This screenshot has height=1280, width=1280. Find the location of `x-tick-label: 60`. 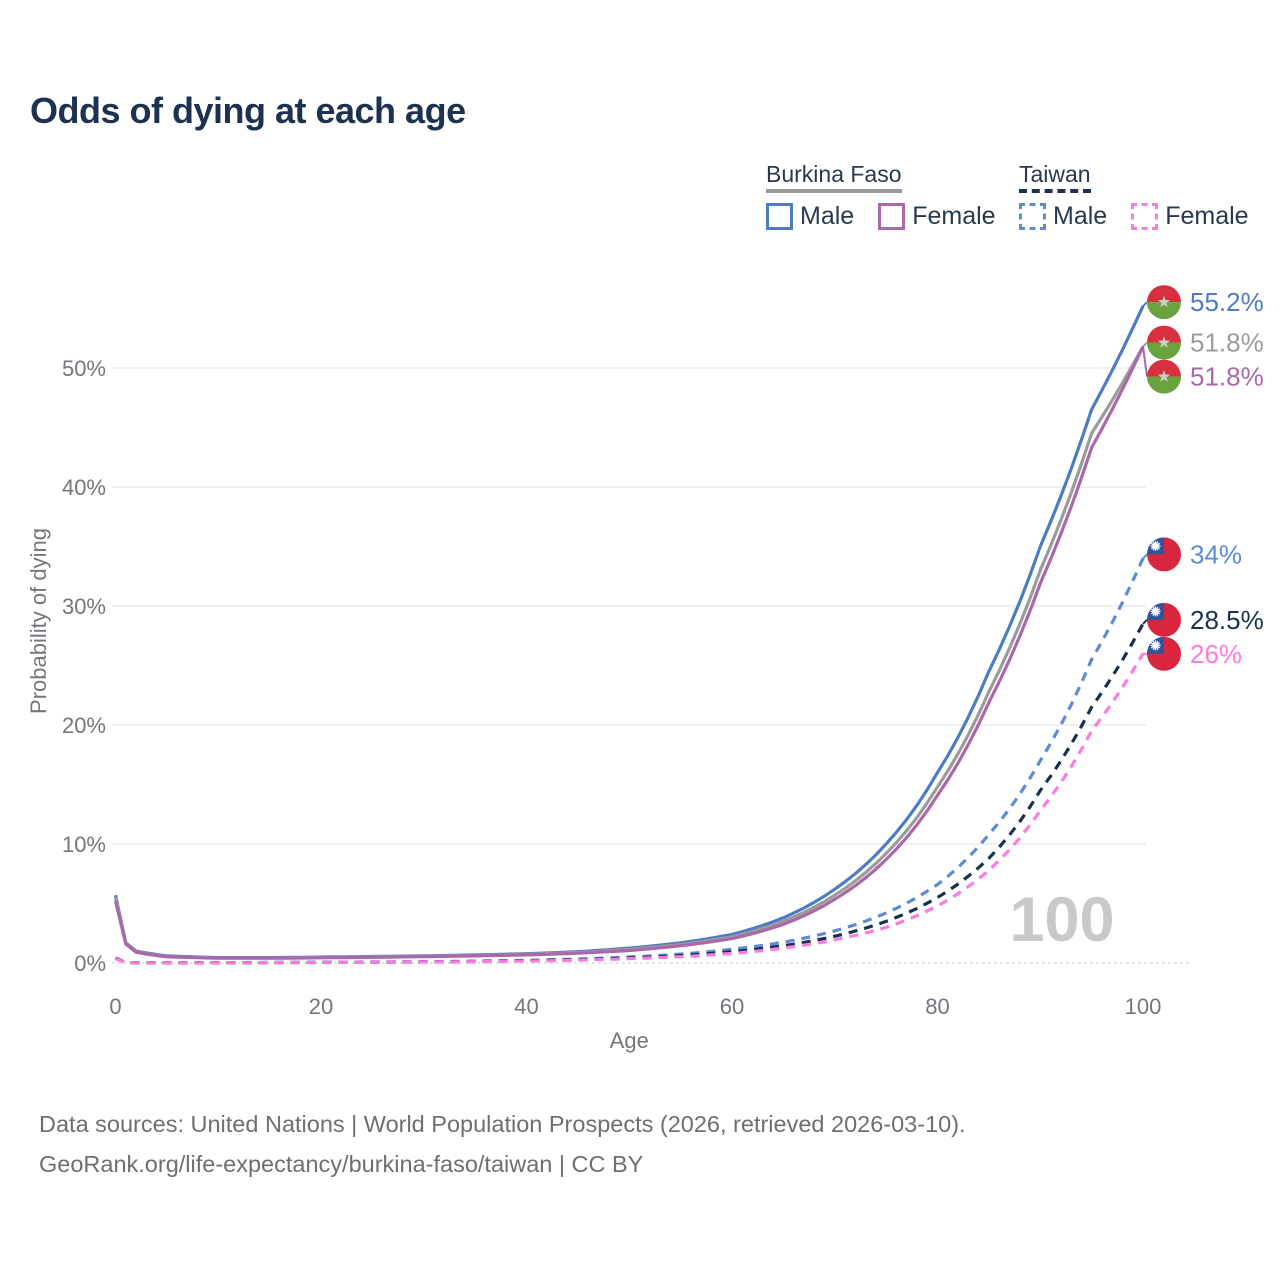

x-tick-label: 60 is located at coordinates (732, 1006).